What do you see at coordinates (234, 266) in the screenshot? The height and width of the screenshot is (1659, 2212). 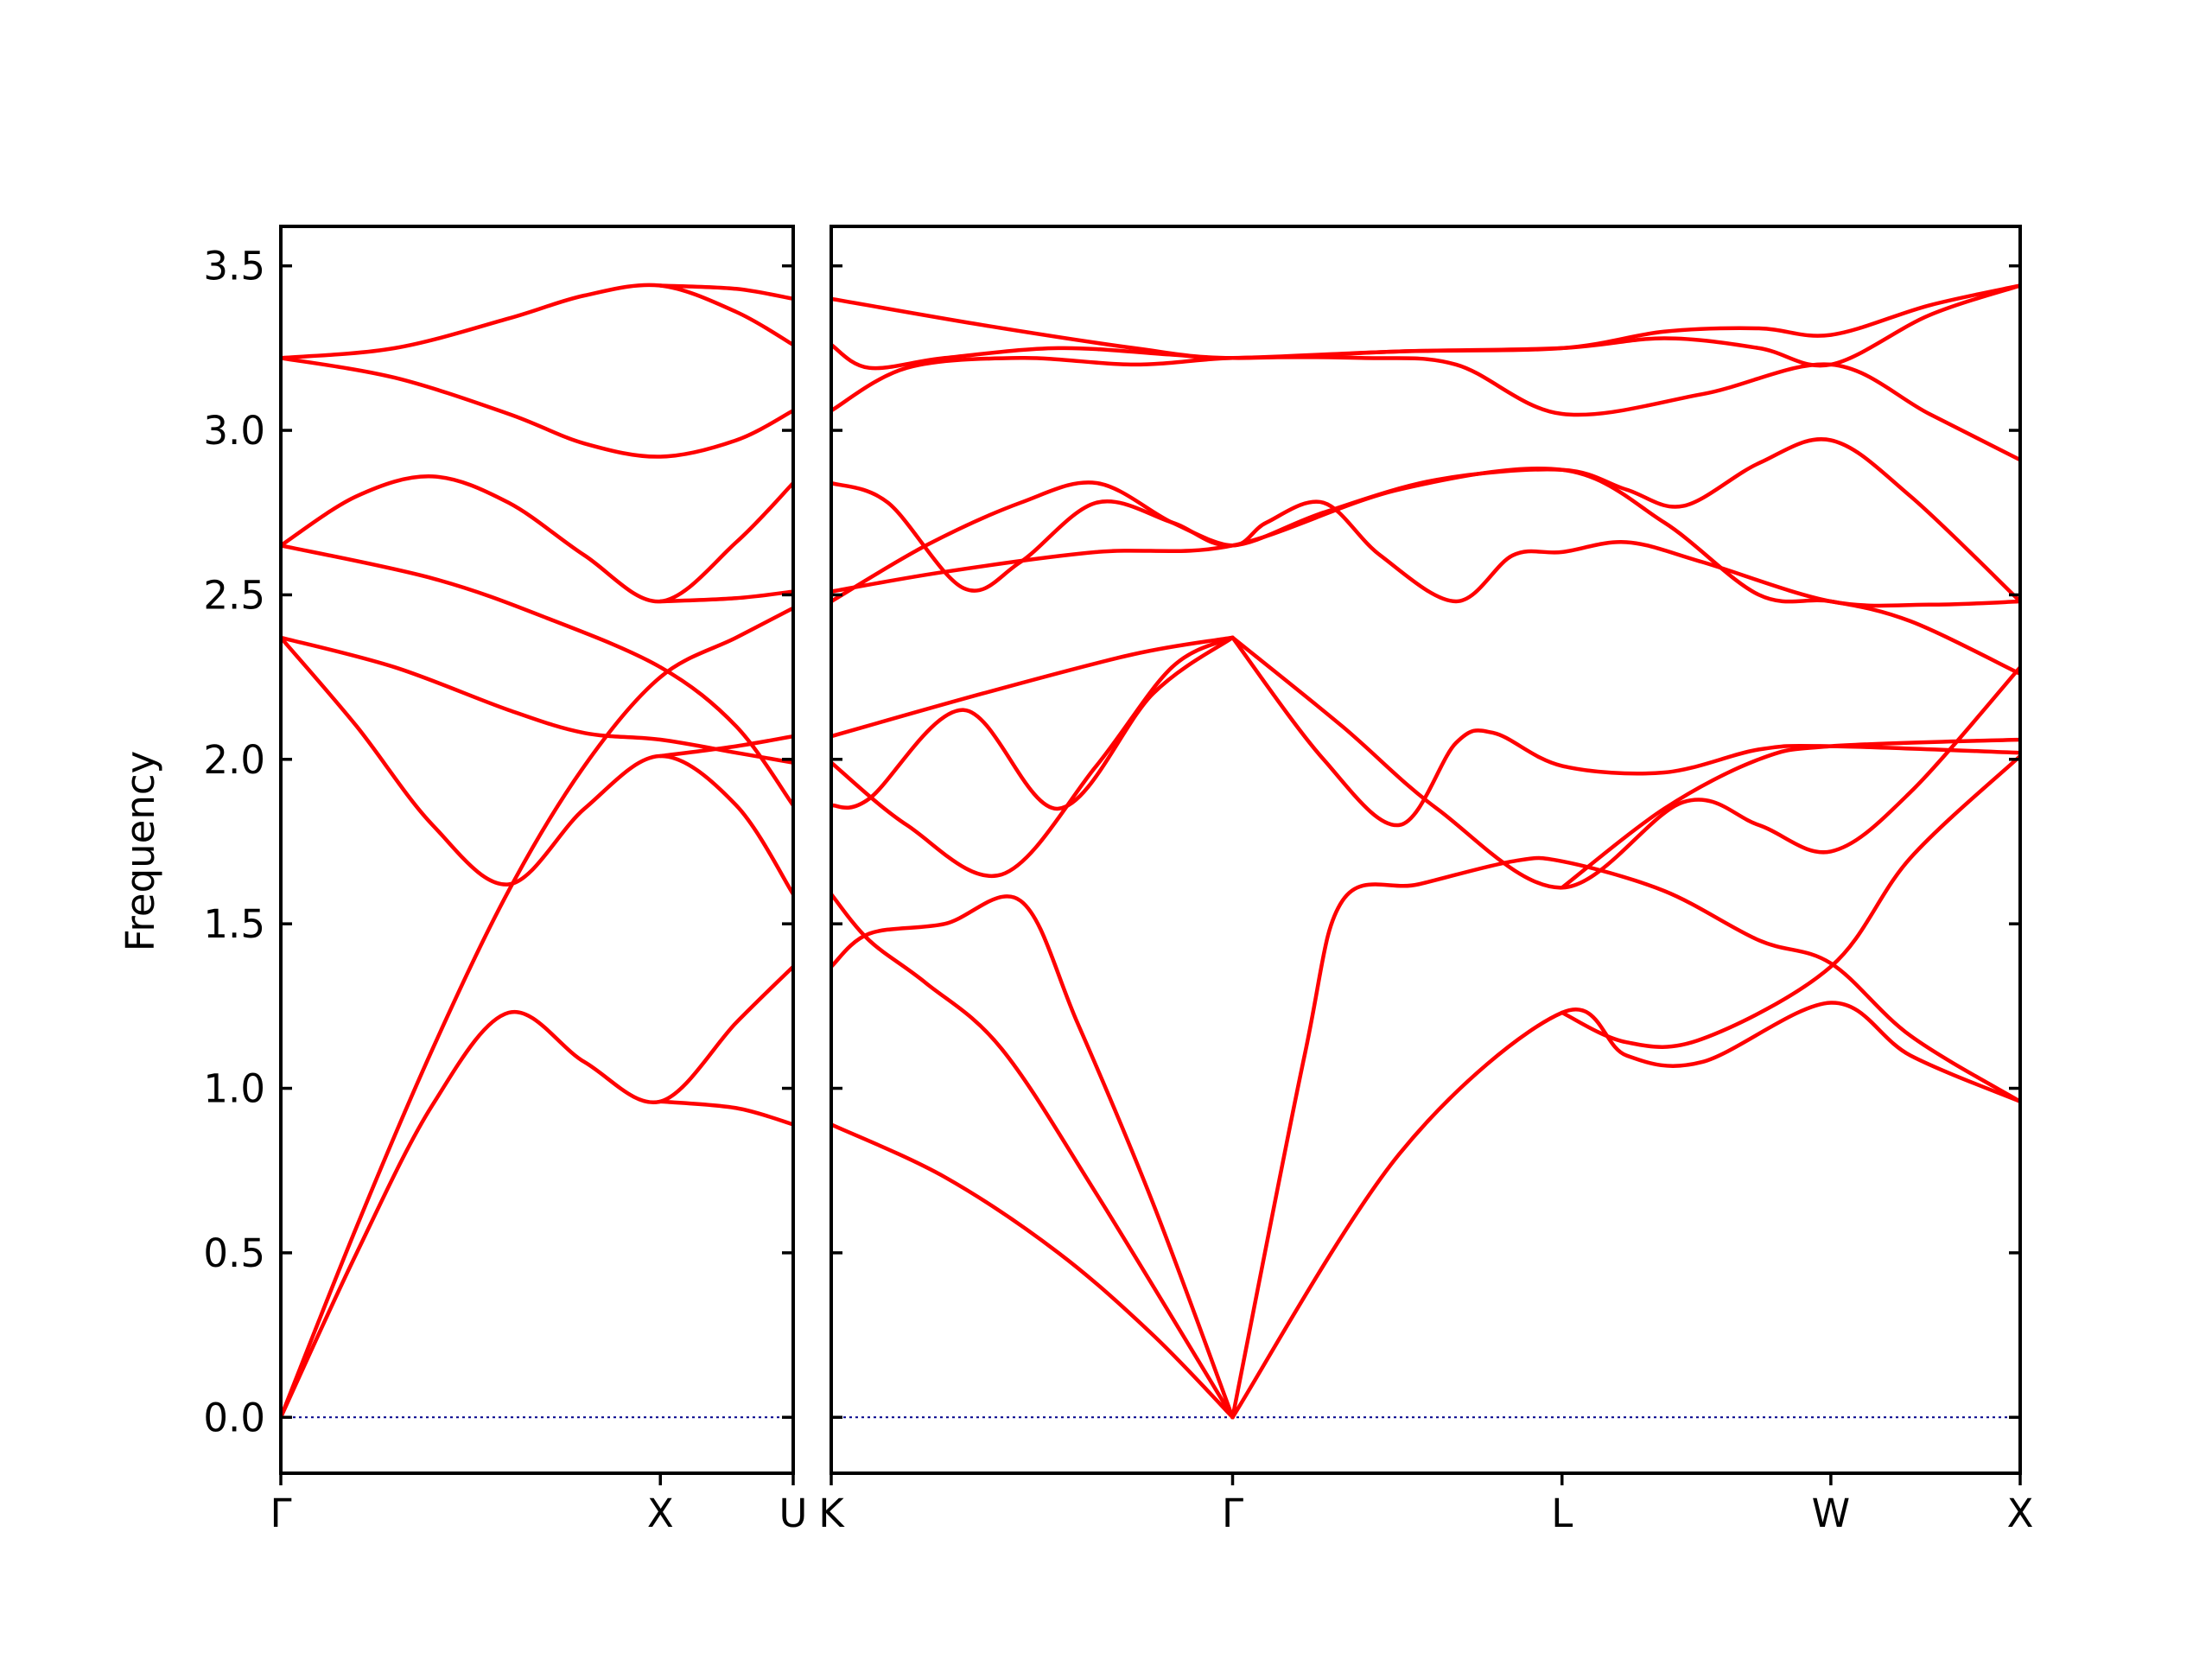 I see `y-tick-label: 3.5` at bounding box center [234, 266].